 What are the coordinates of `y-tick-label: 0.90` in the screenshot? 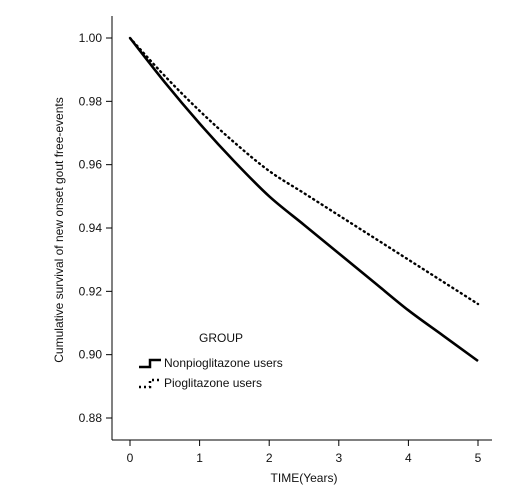 It's located at (91, 355).